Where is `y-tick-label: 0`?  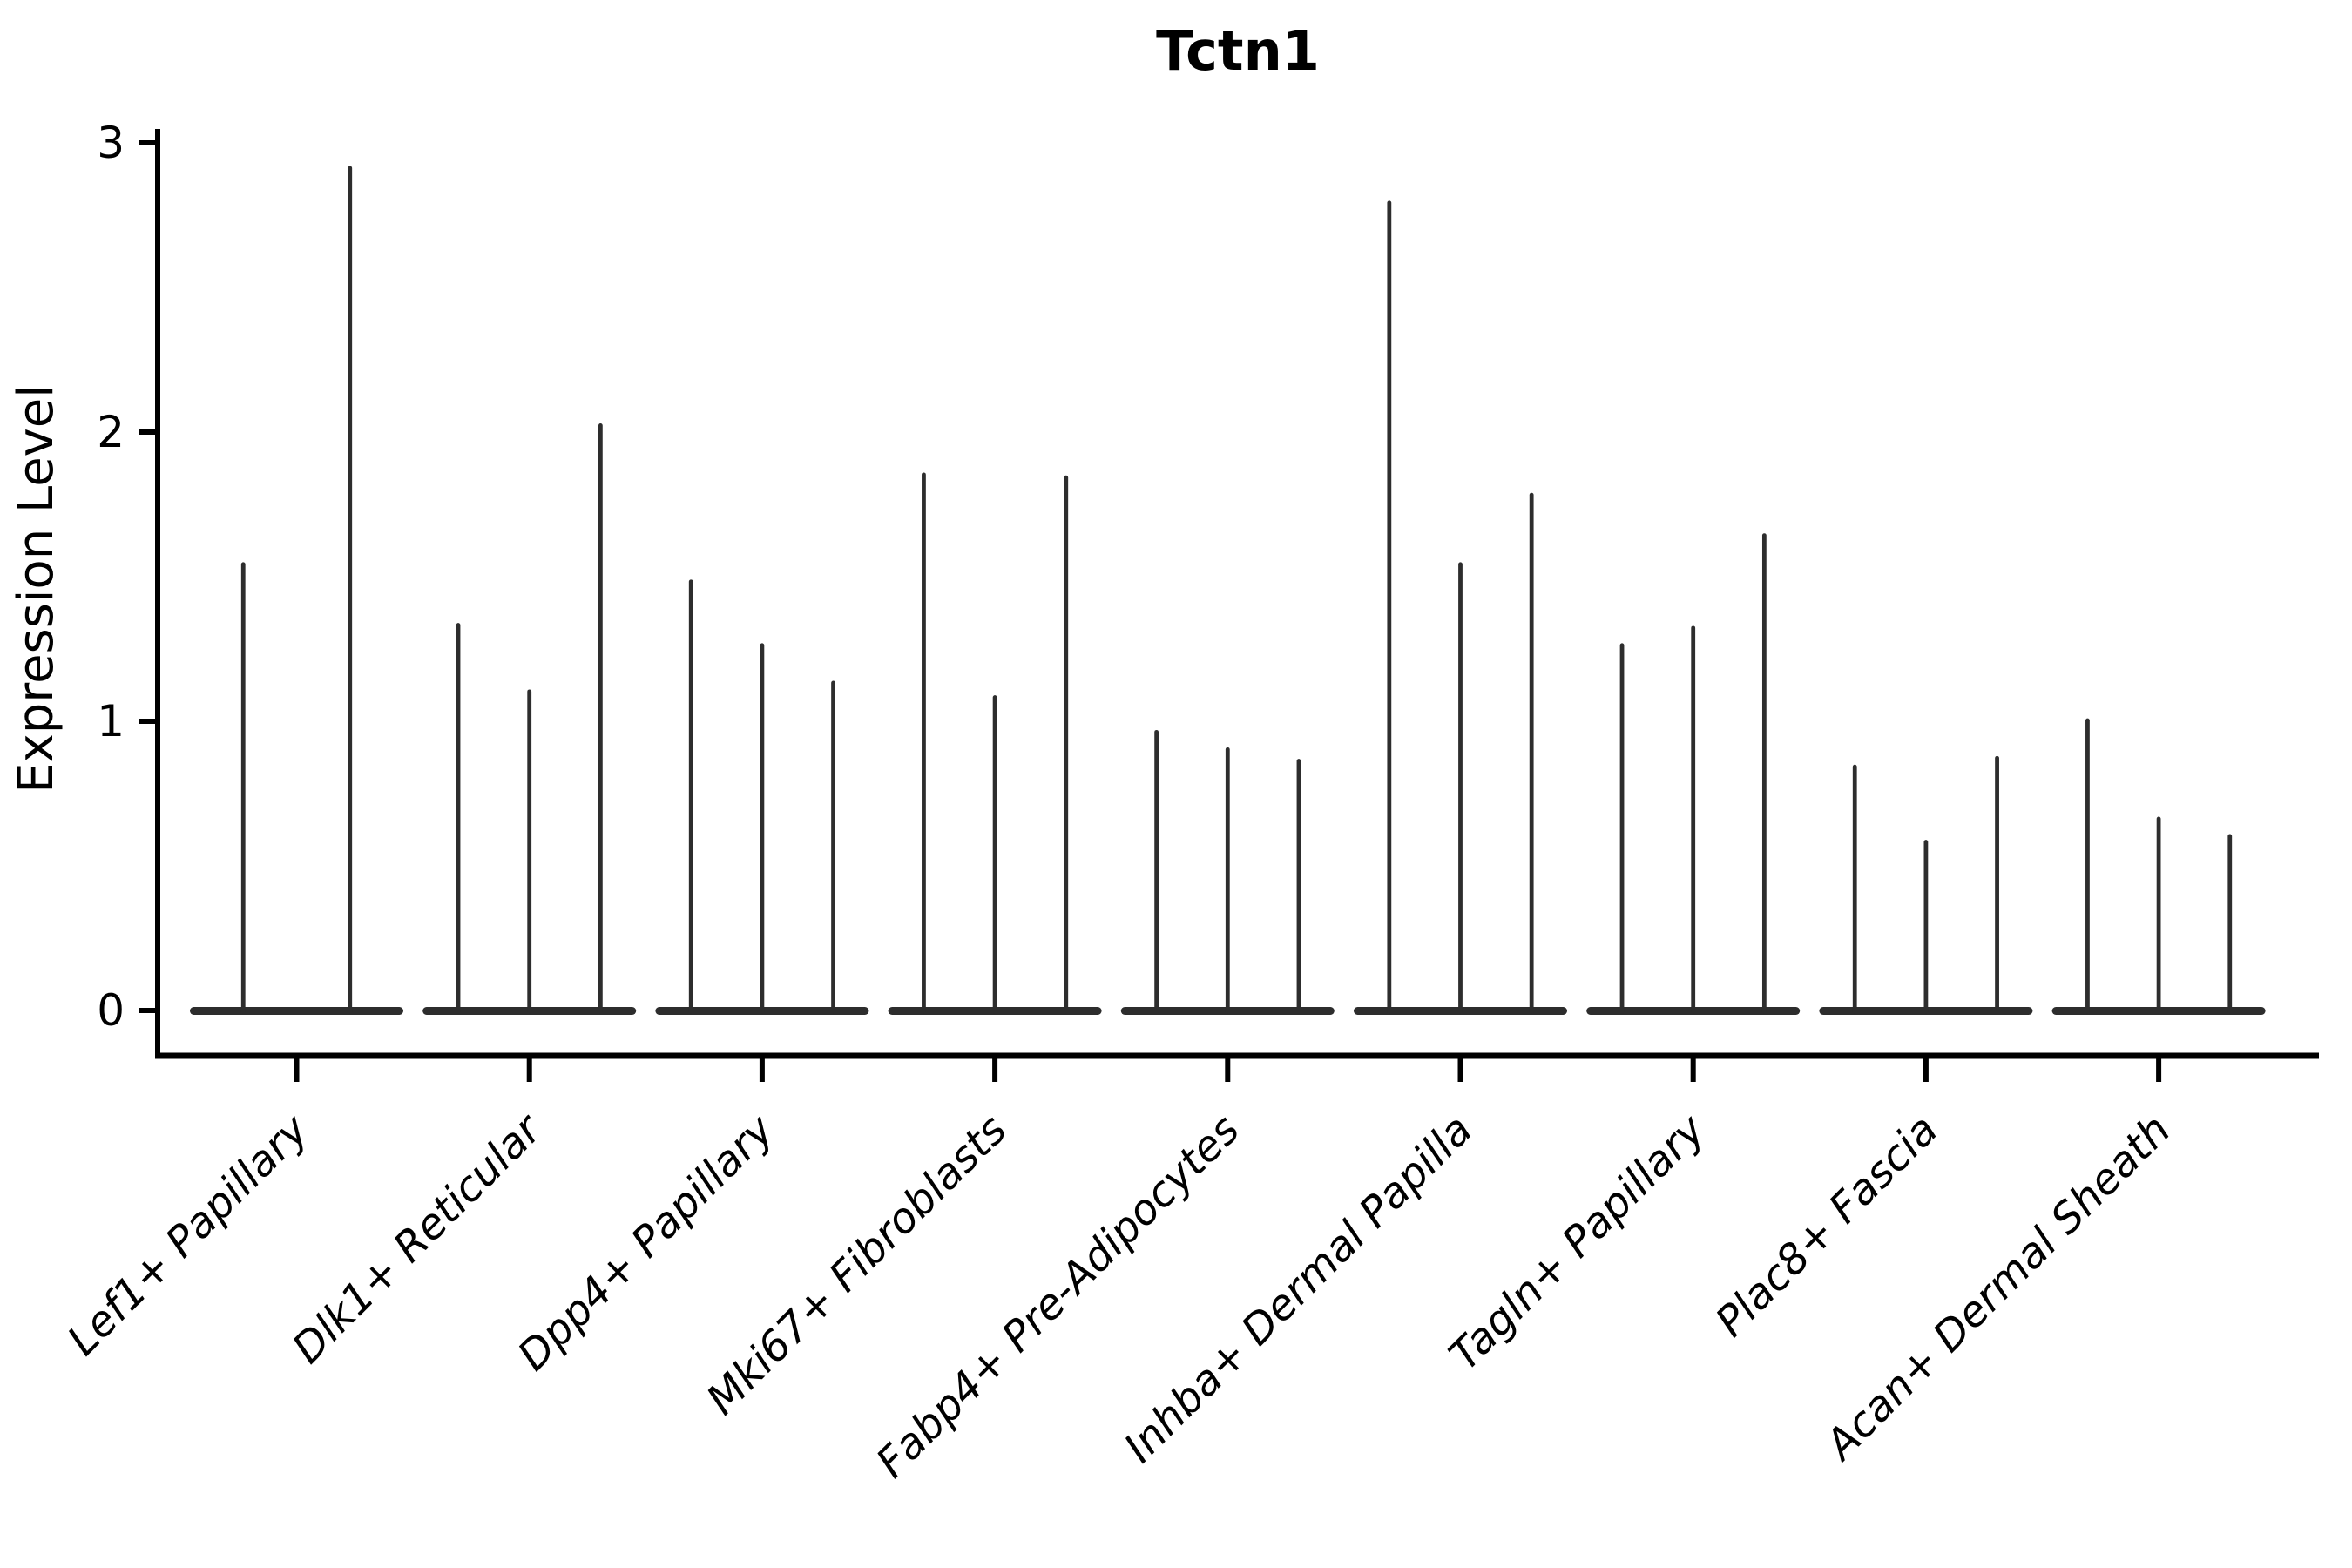
y-tick-label: 0 is located at coordinates (111, 1011).